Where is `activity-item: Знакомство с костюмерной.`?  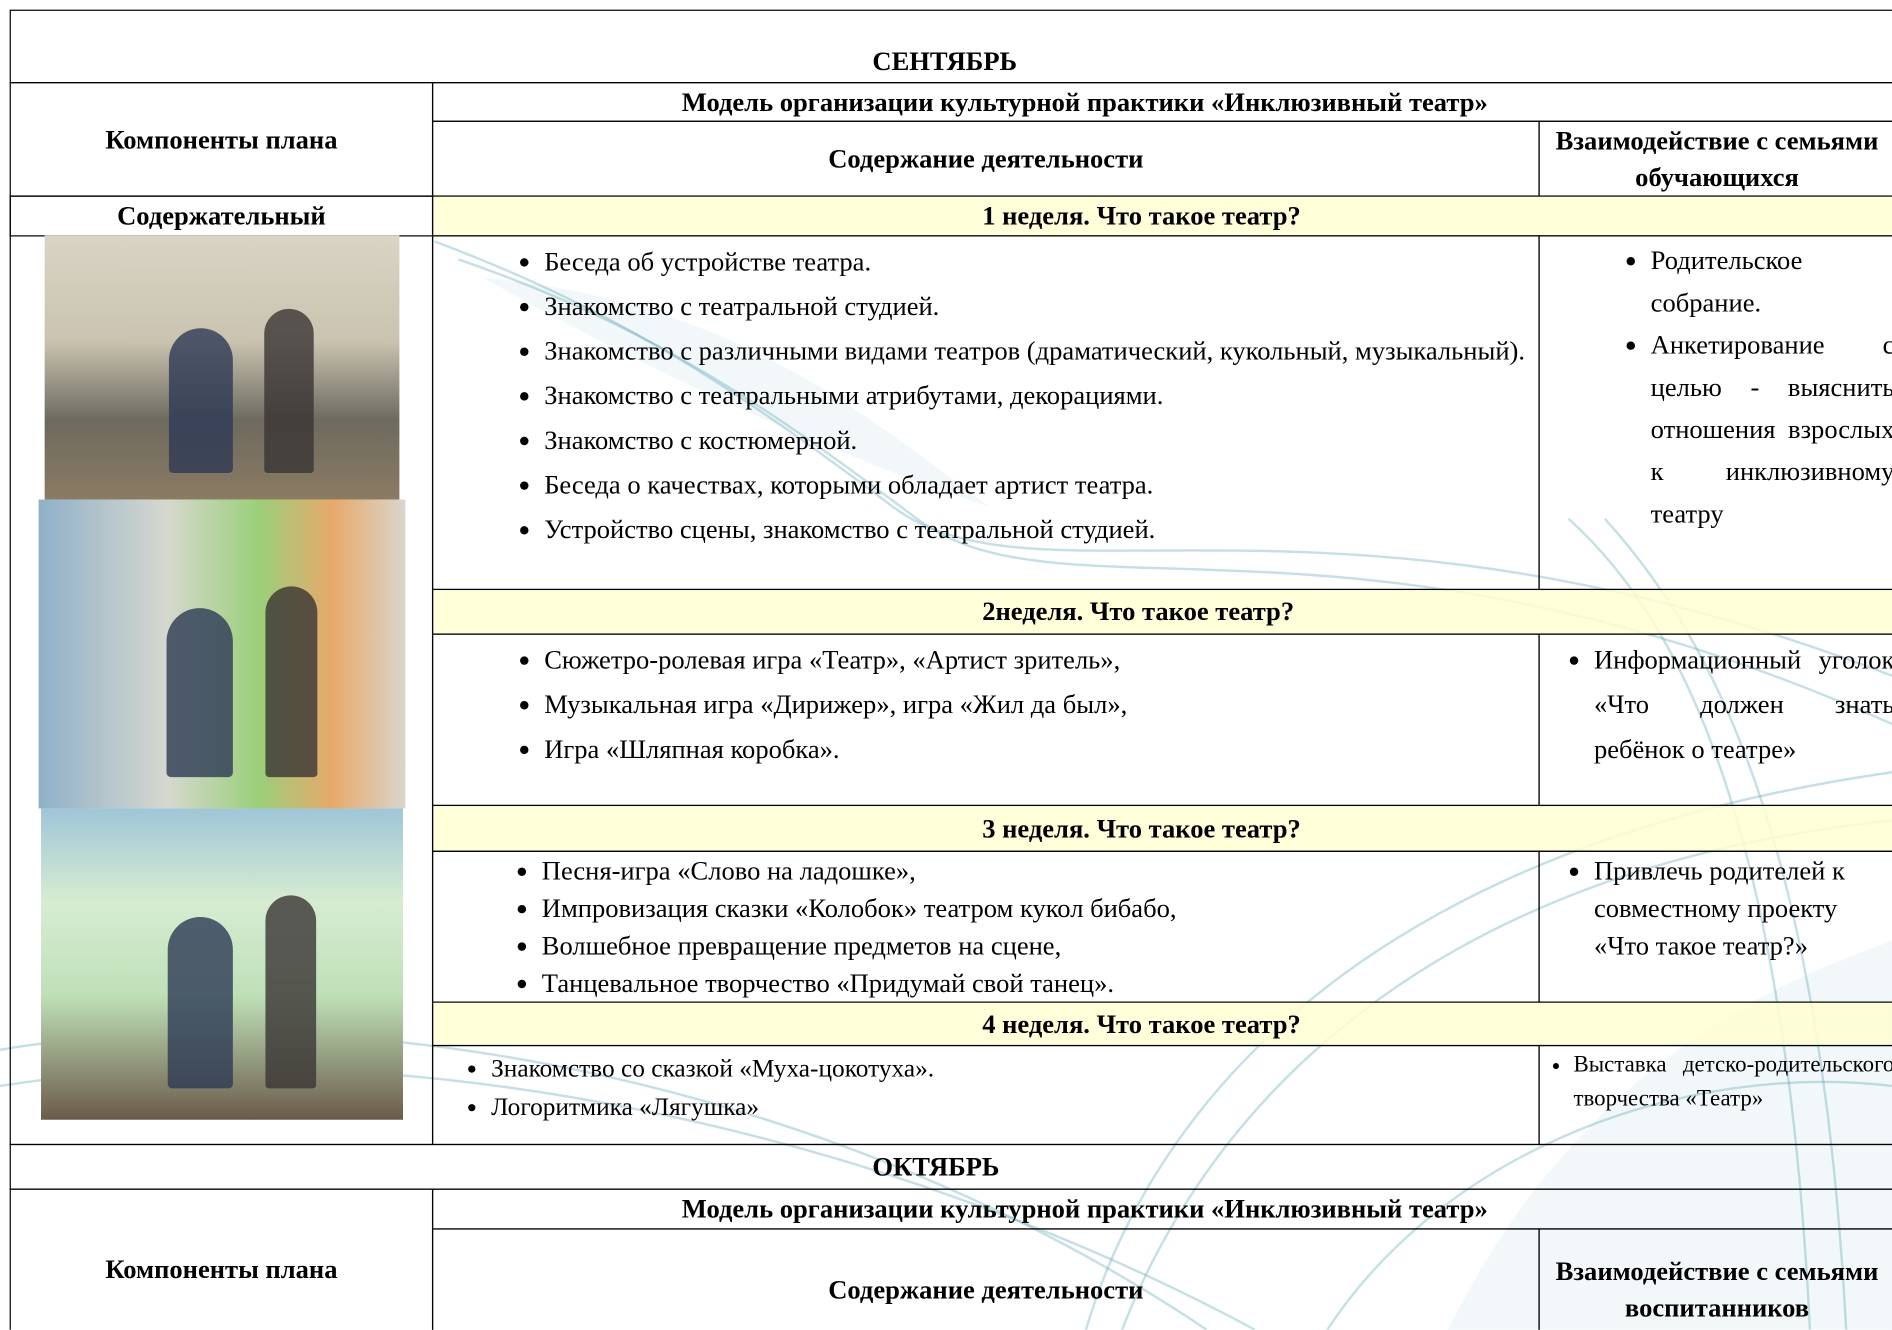
activity-item: Знакомство с костюмерной. is located at coordinates (1035, 439).